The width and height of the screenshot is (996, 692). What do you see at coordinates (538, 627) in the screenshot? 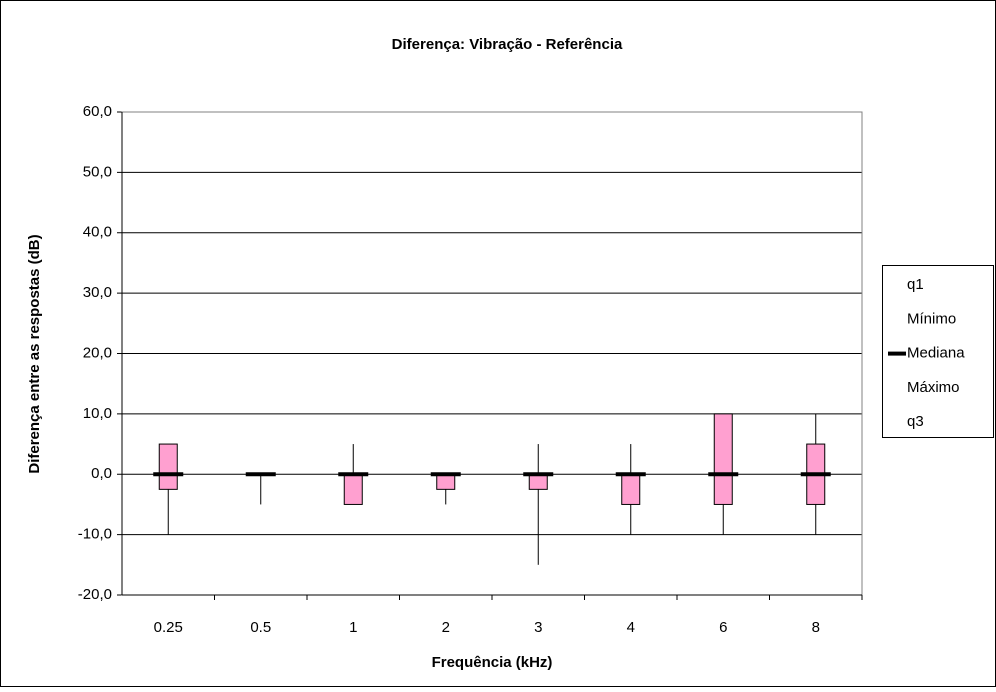
I see `x-tick-label: 3` at bounding box center [538, 627].